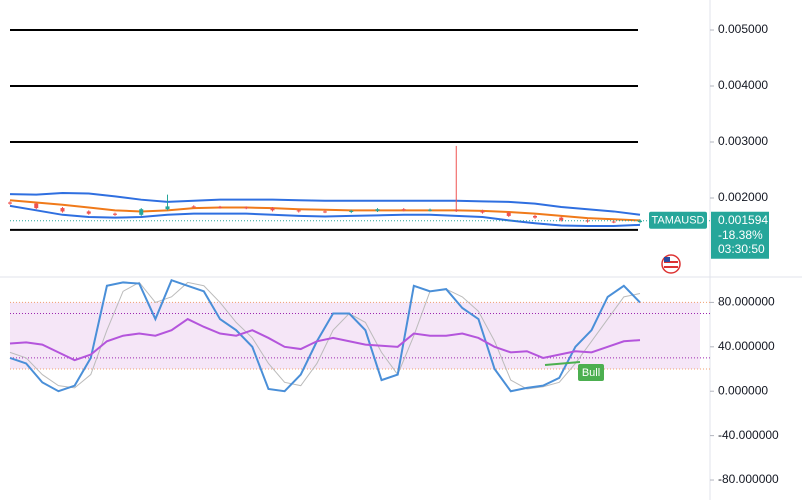 Image resolution: width=802 pixels, height=500 pixels. Describe the element at coordinates (743, 85) in the screenshot. I see `y-tick-label: 0.004000` at that location.